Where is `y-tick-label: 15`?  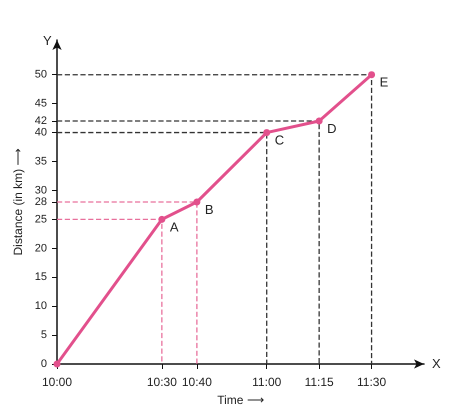 y-tick-label: 15 is located at coordinates (40, 277).